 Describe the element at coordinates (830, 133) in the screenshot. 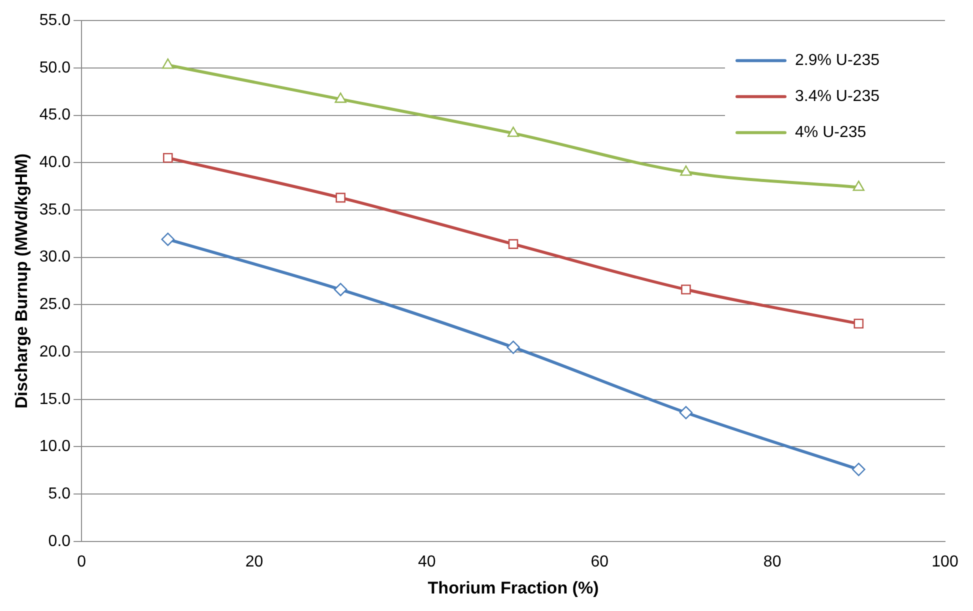

I see `legend-label: 4% U-235` at that location.